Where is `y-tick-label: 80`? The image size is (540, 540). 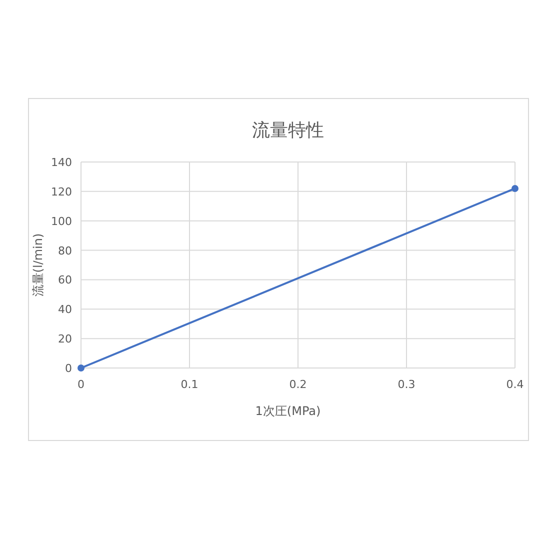
y-tick-label: 80 is located at coordinates (65, 251).